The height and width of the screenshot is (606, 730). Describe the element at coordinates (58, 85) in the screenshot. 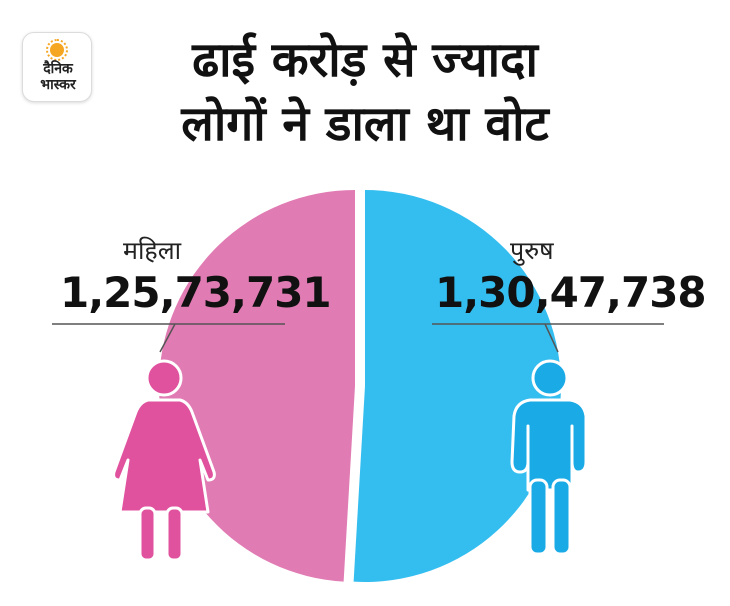

I see `logo-text-line2: भास्कर` at that location.